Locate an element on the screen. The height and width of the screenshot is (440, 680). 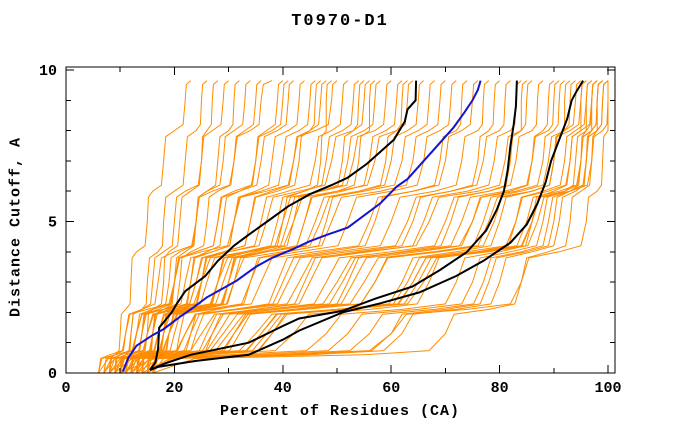
y-tick-label: 5 is located at coordinates (52, 223).